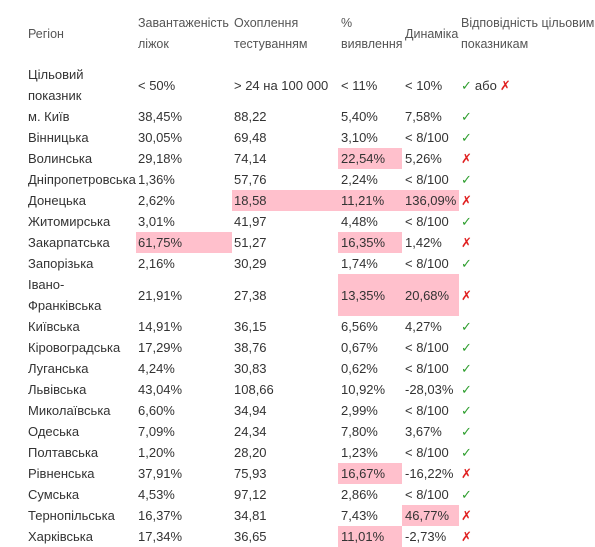 The width and height of the screenshot is (595, 547). Describe the element at coordinates (423, 431) in the screenshot. I see `cell-dynamics: 3,67%` at that location.